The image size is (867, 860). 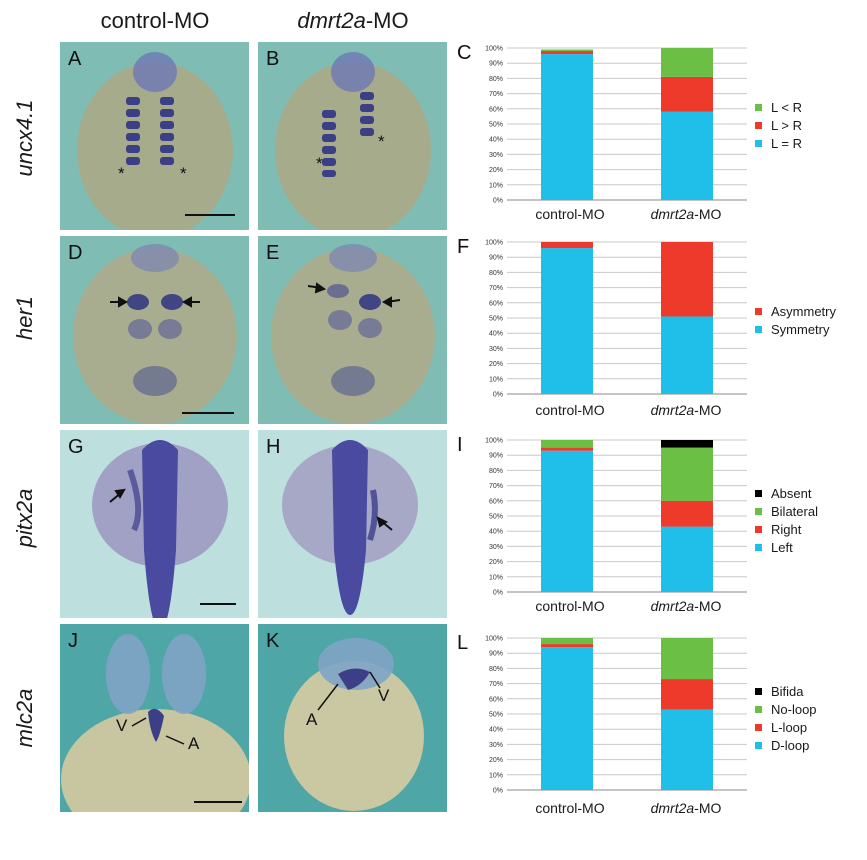 What do you see at coordinates (786, 493) in the screenshot?
I see `legend-item: Absent` at bounding box center [786, 493].